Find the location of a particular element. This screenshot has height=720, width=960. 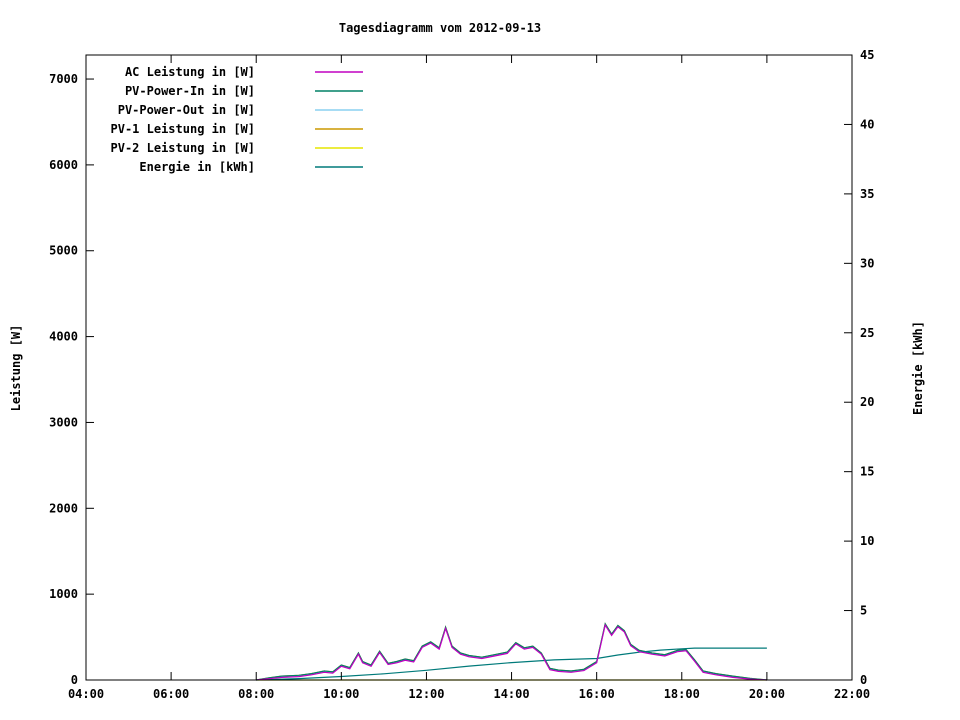

legend-label: Energie in [kWh] is located at coordinates (197, 167).